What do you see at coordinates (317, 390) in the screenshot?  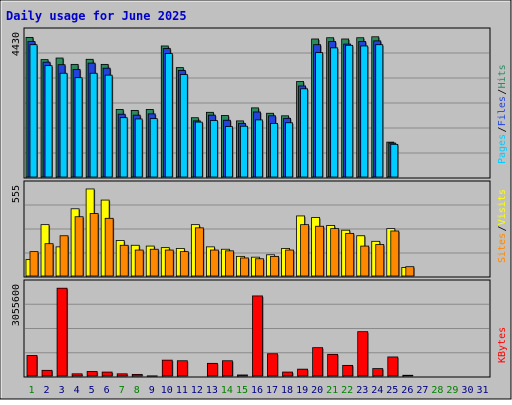 I see `x-tick-label-day-20: 20` at bounding box center [317, 390].